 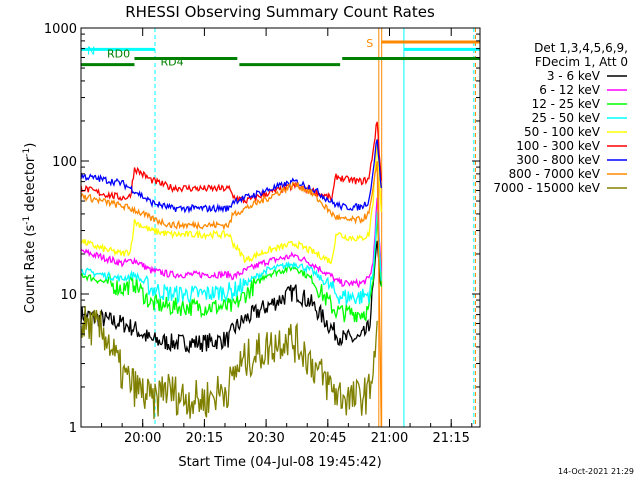 I want to click on state-bar-label-4: RD4, so click(x=171, y=61).